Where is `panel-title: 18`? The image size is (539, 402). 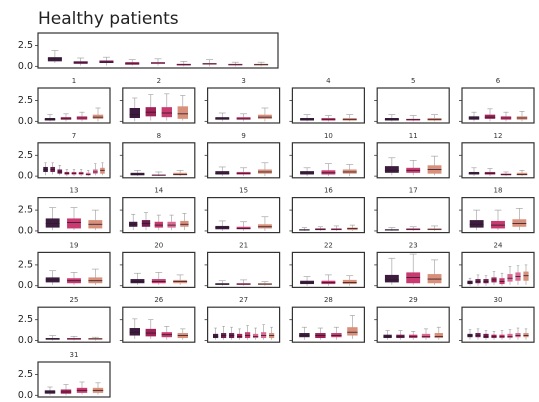 panel-title: 18 is located at coordinates (498, 191).